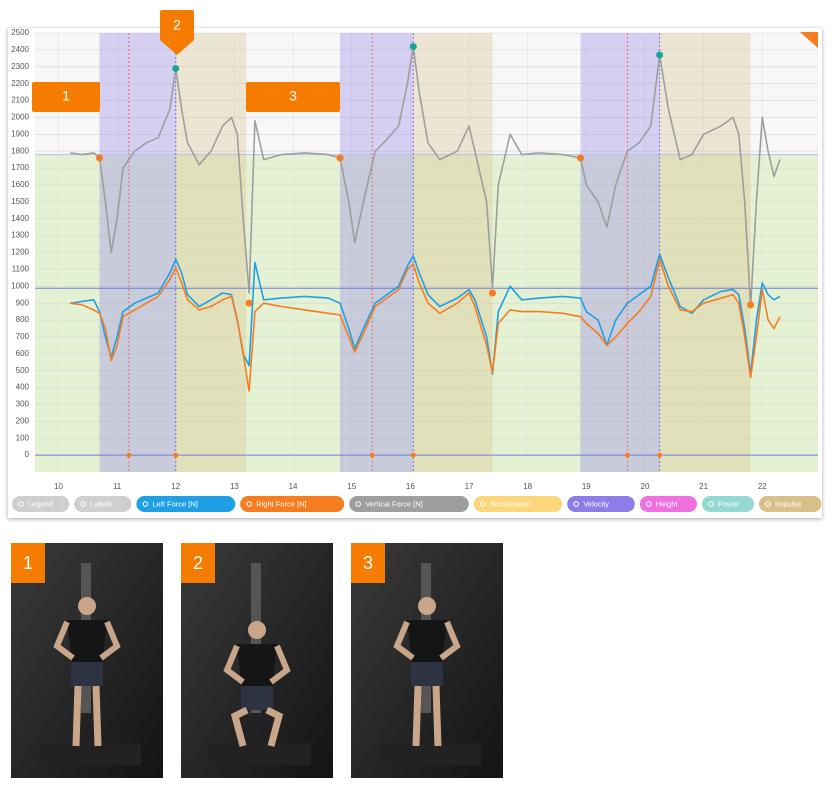 This screenshot has width=836, height=792. I want to click on y-tick-label: 100, so click(23, 437).